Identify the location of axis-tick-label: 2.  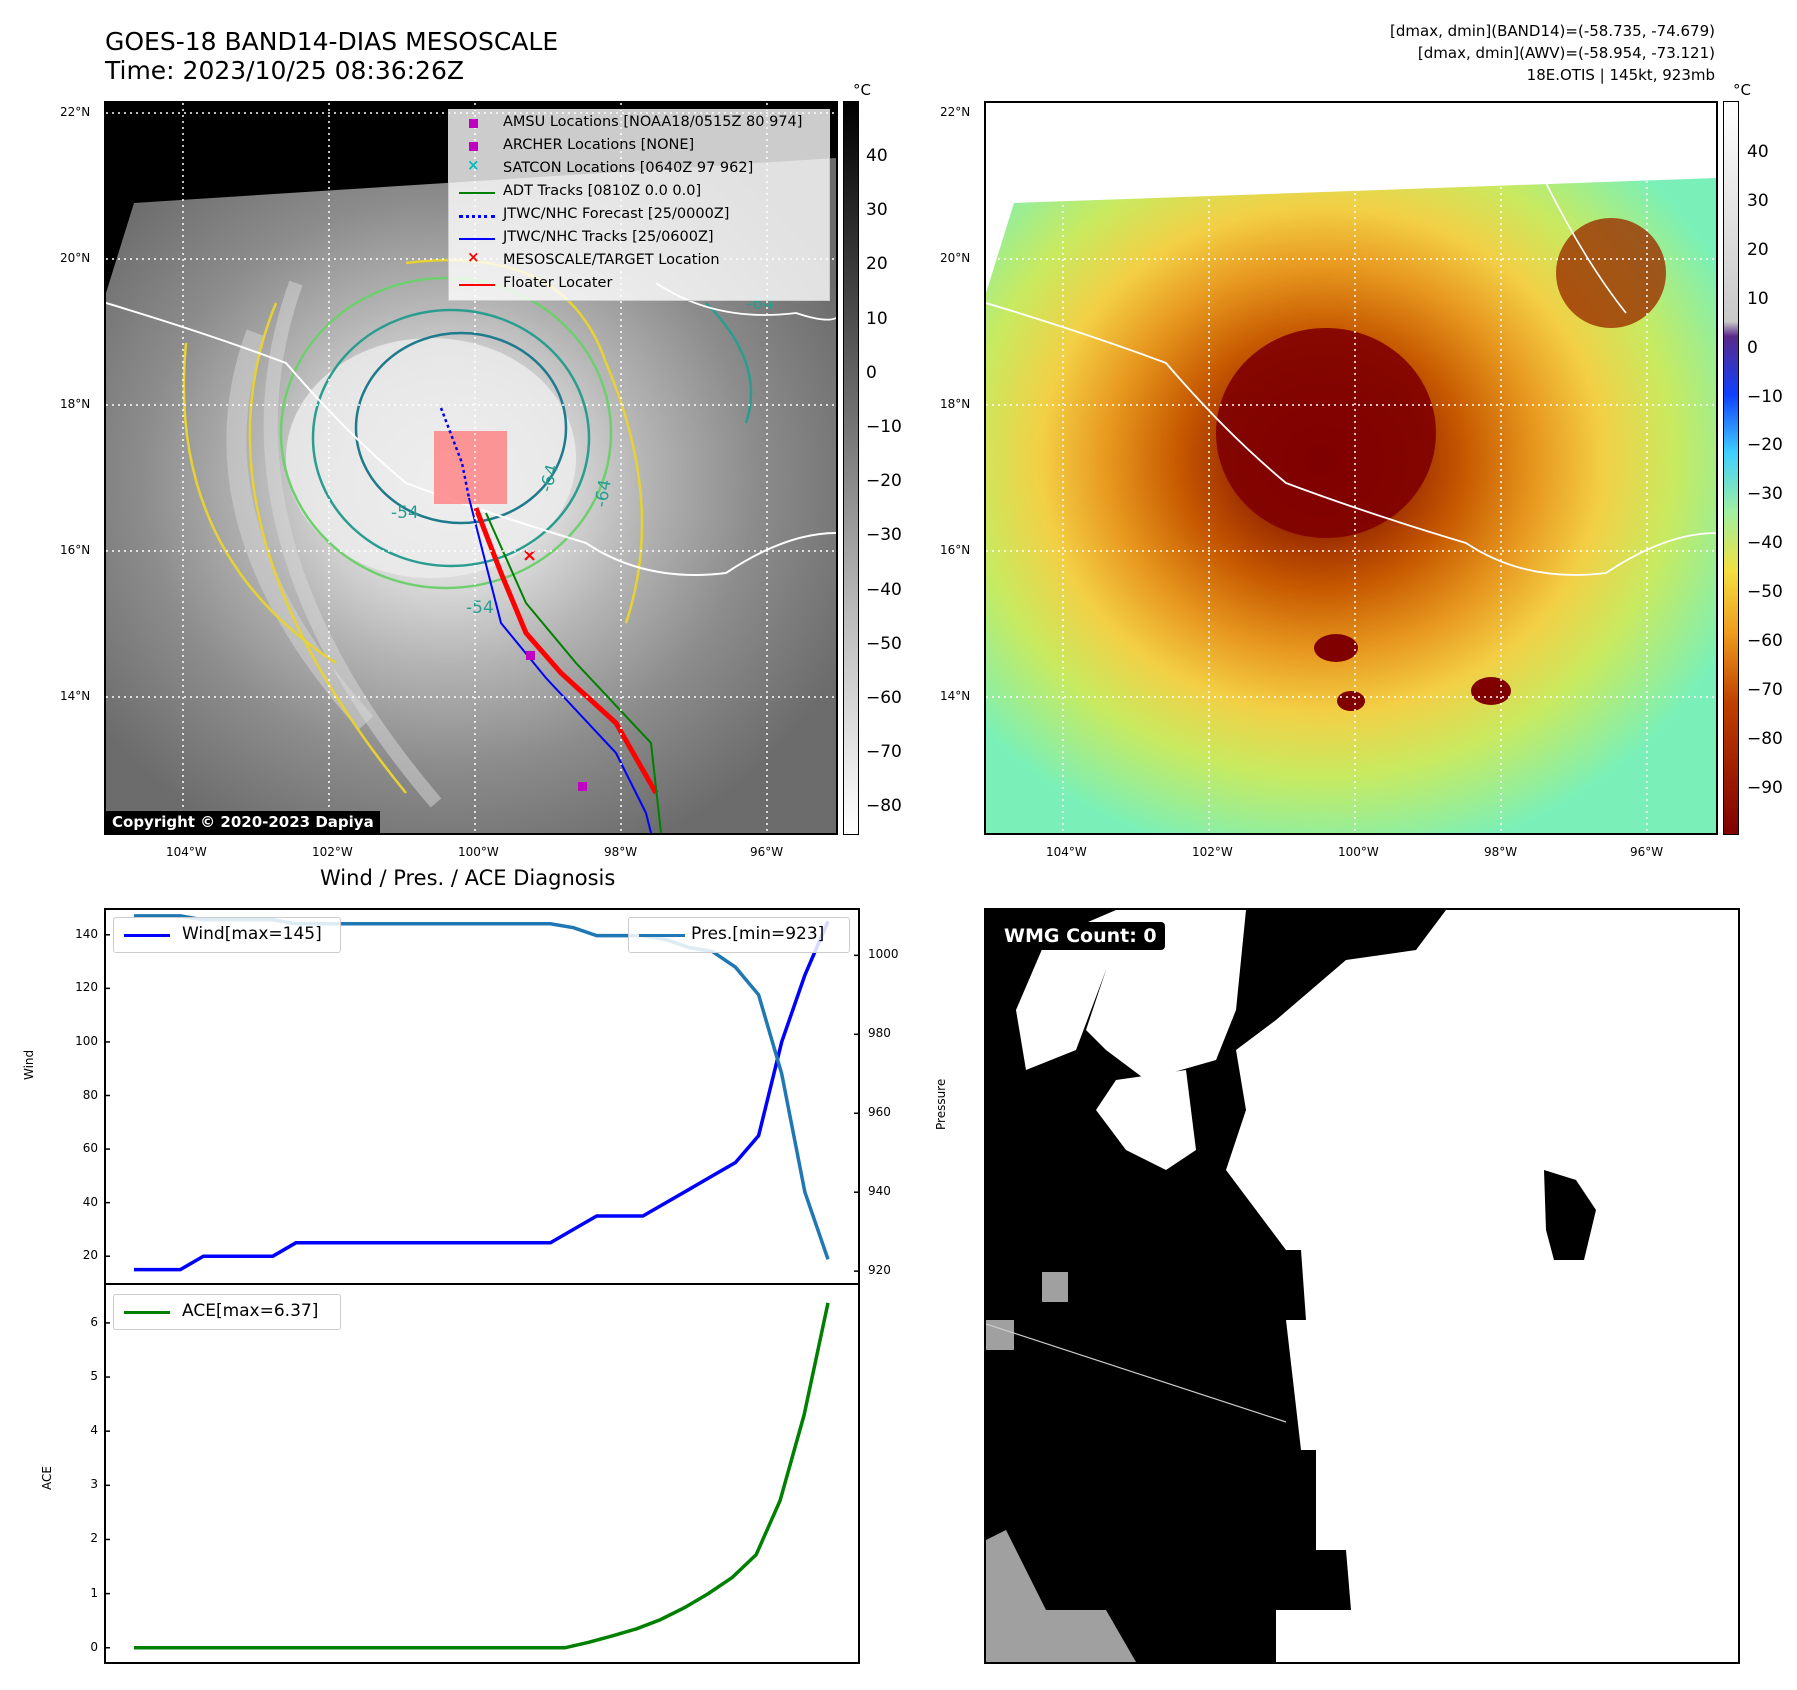
(94, 1538).